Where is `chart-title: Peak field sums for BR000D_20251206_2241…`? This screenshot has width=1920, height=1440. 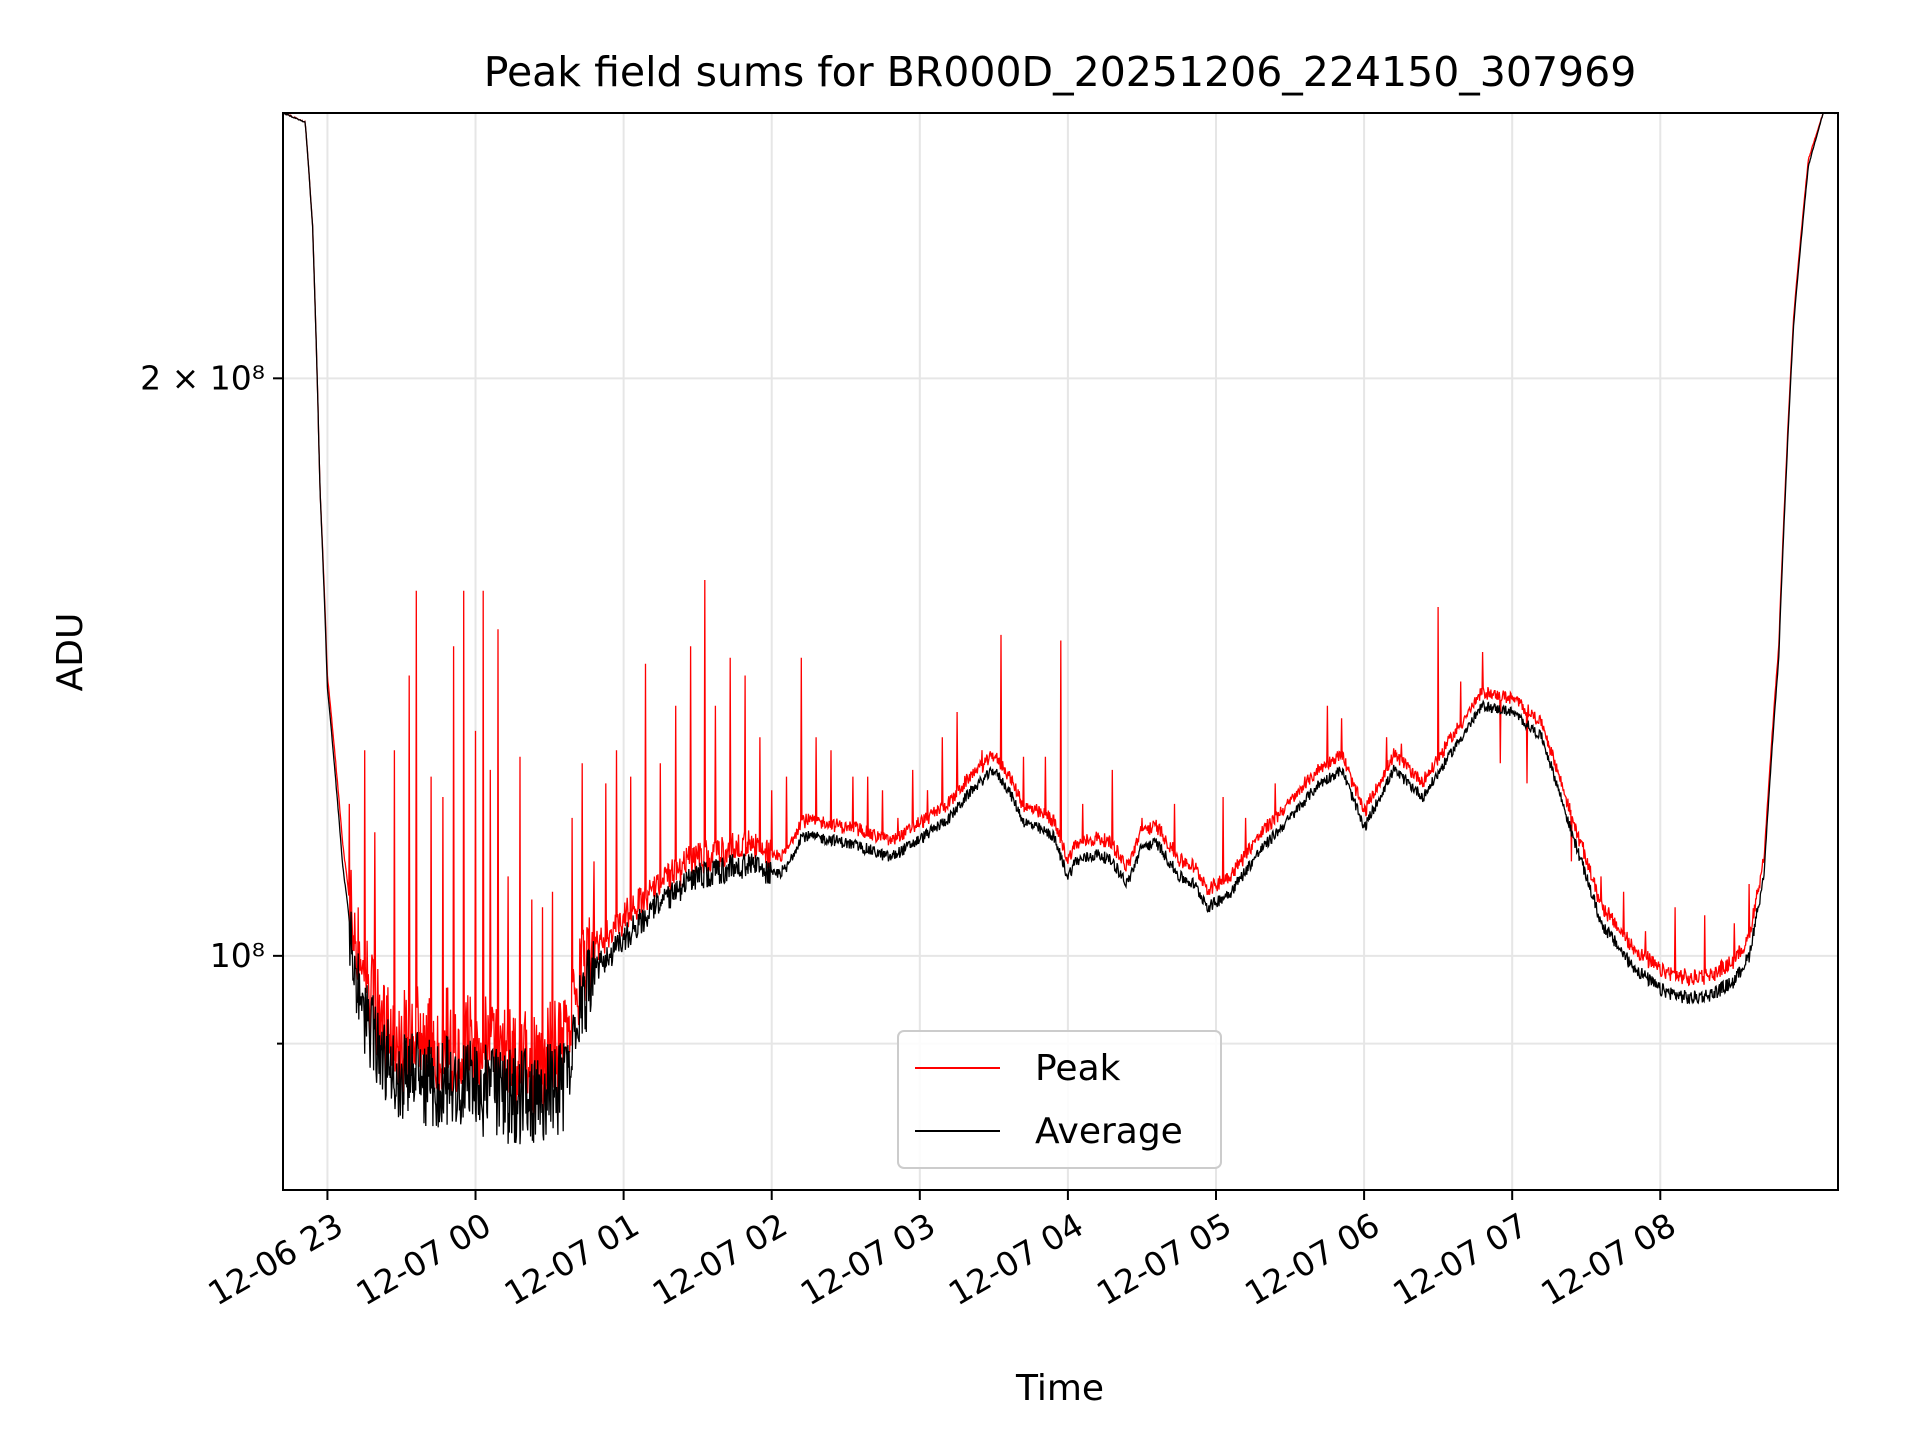 chart-title: Peak field sums for BR000D_20251206_2241… is located at coordinates (1060, 72).